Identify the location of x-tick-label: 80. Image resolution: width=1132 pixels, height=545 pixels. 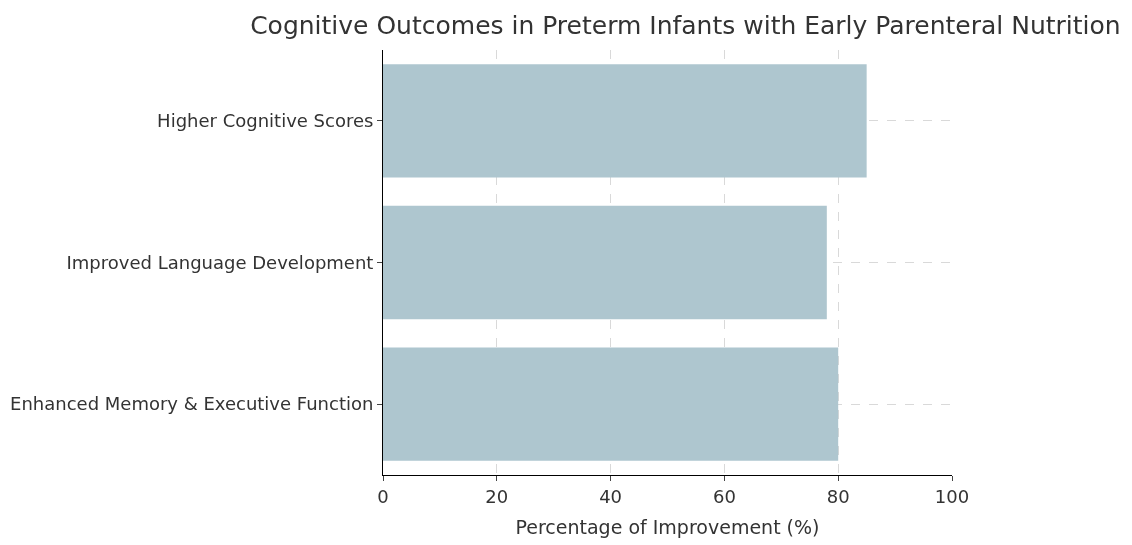
(838, 496).